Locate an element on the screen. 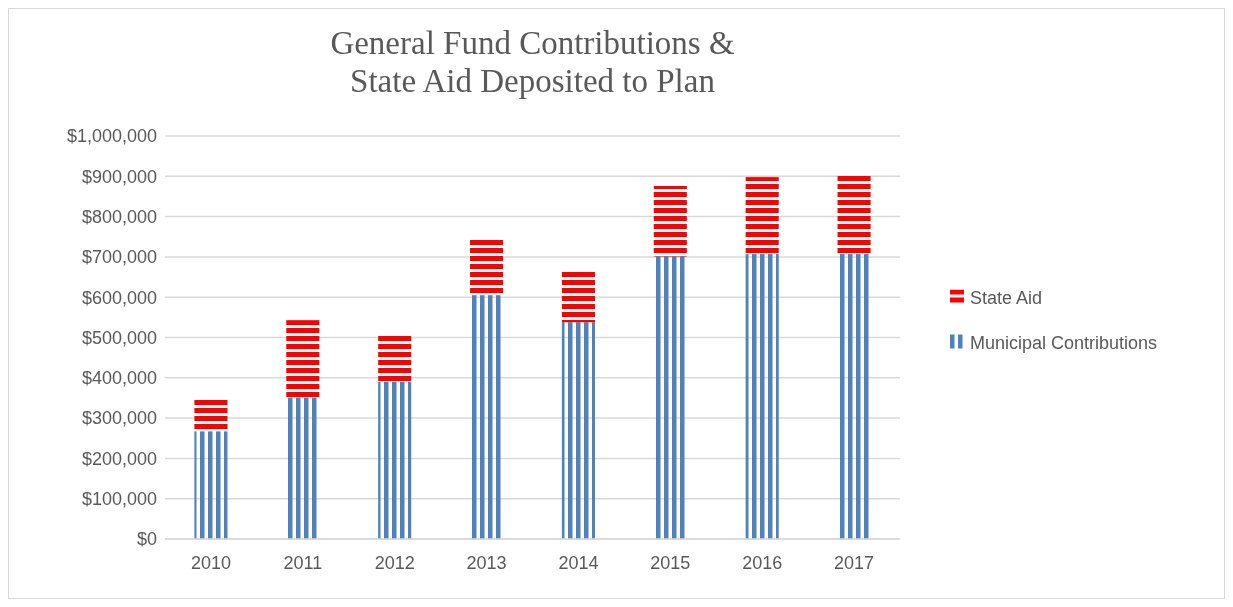  legend-label: Municipal Contributions is located at coordinates (1064, 342).